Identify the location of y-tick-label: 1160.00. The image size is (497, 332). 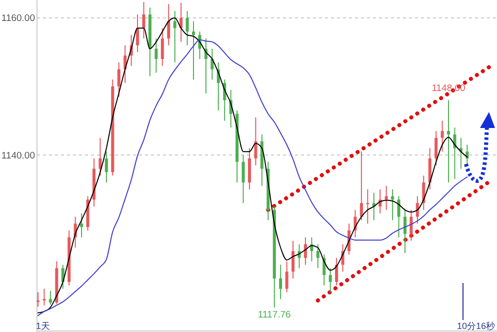
(18, 18).